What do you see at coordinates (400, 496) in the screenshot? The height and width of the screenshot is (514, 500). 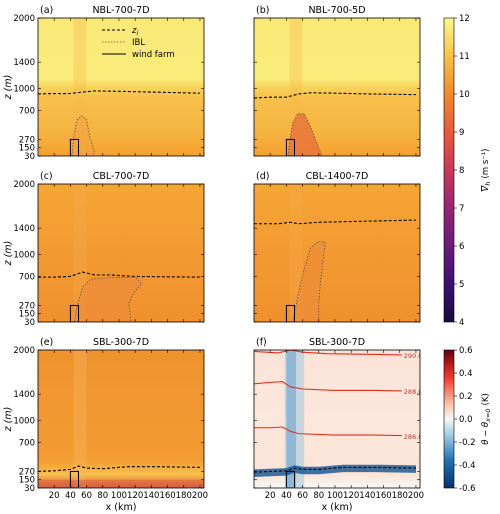 I see `x-tick-label: 180` at bounding box center [400, 496].